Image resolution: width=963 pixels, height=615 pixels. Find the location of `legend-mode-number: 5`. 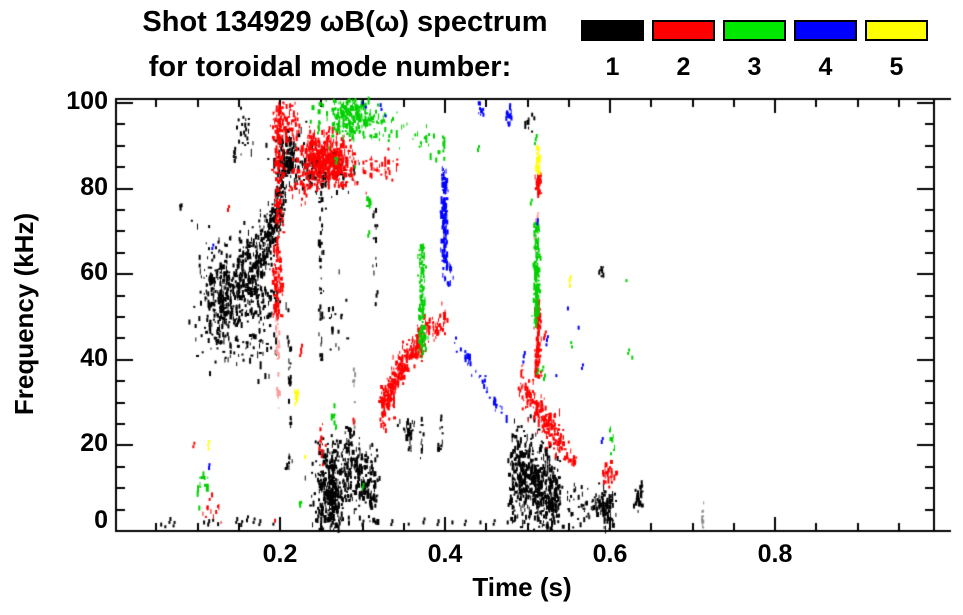

legend-mode-number: 5 is located at coordinates (896, 67).